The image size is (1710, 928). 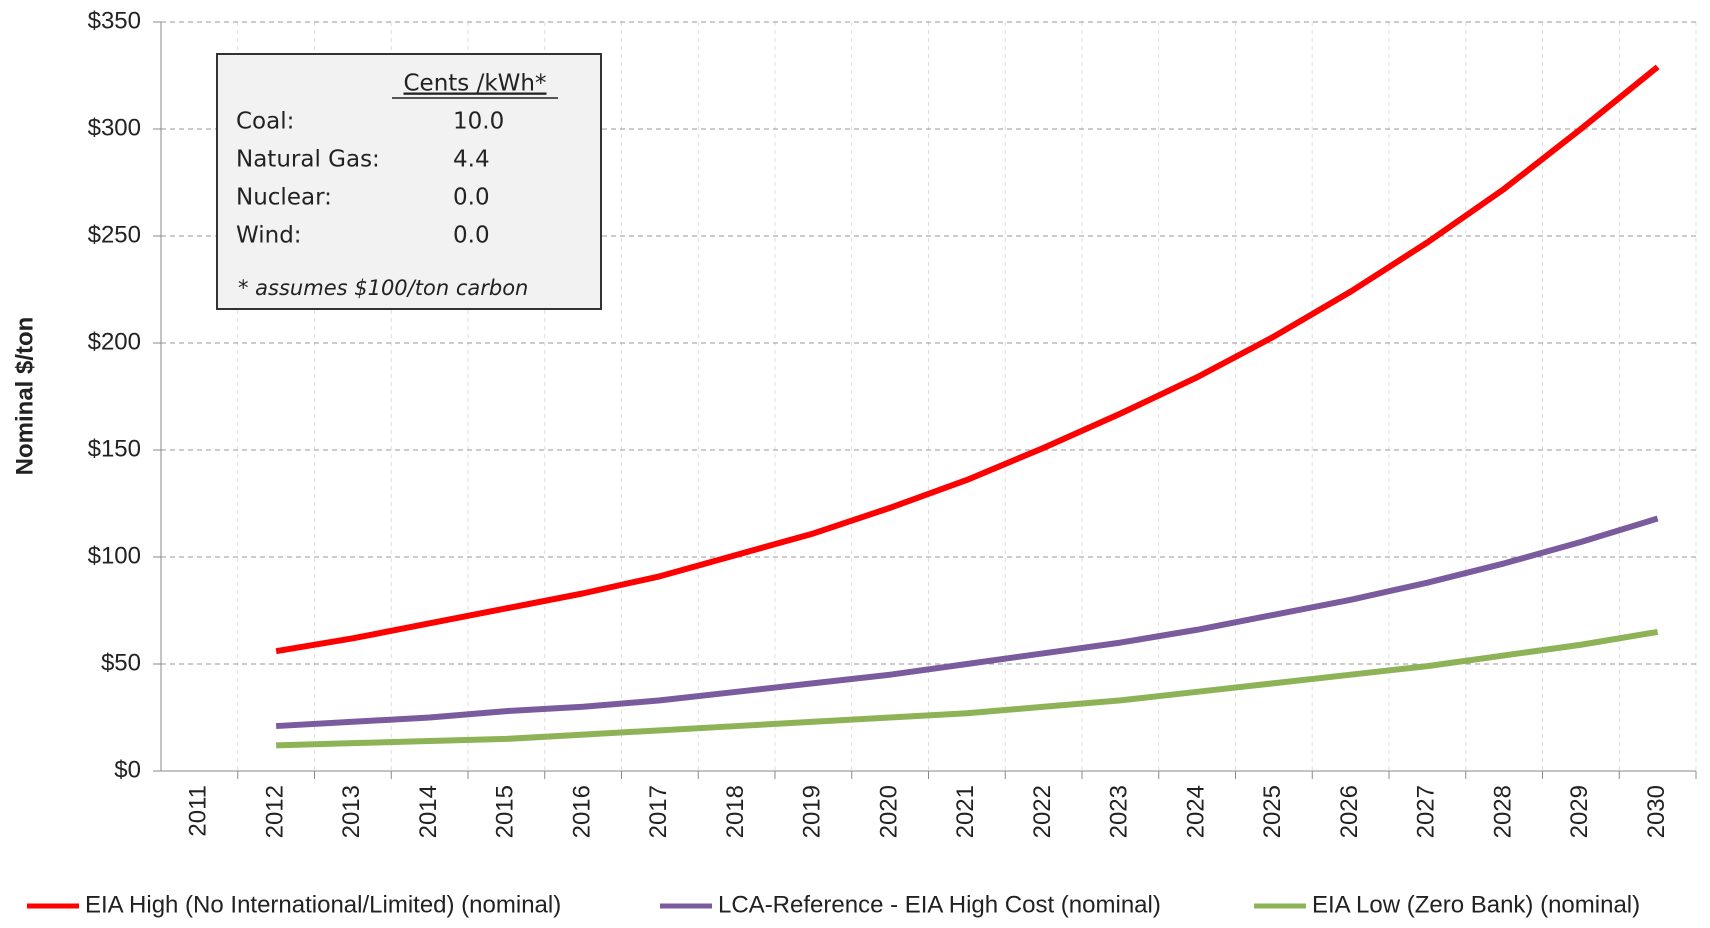 What do you see at coordinates (1476, 904) in the screenshot?
I see `legend-label: EIA Low (Zero Bank) (nominal)` at bounding box center [1476, 904].